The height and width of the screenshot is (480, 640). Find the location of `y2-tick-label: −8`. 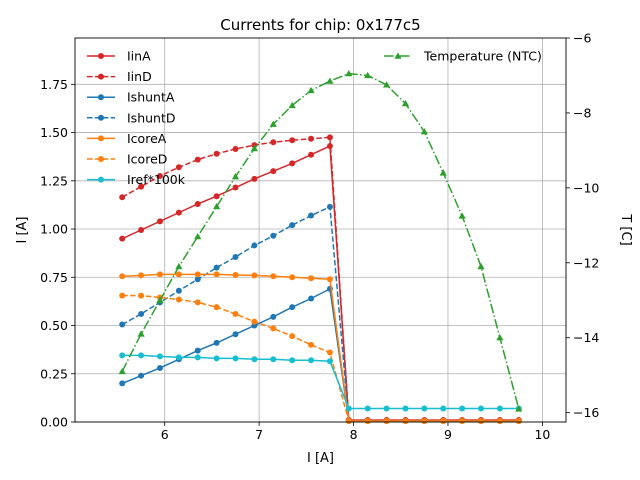

y2-tick-label: −8 is located at coordinates (582, 112).